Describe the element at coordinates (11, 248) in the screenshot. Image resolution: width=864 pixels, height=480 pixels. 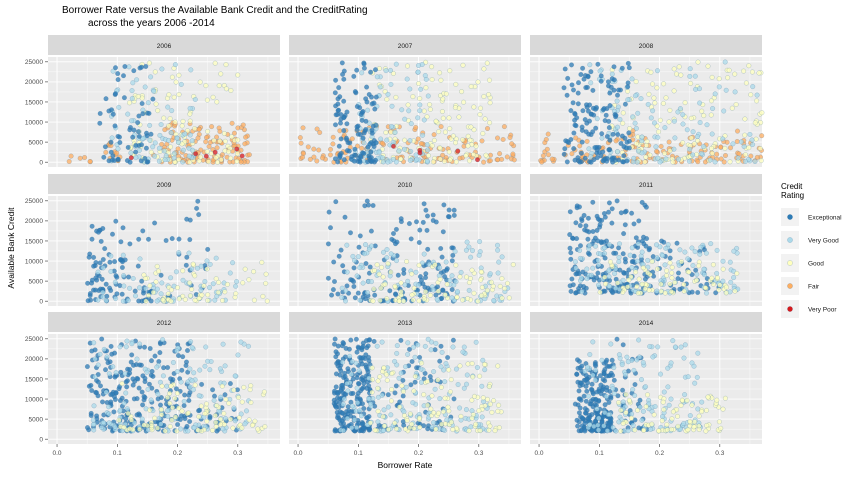
I see `y-axis-title: Available Bank Credit` at that location.